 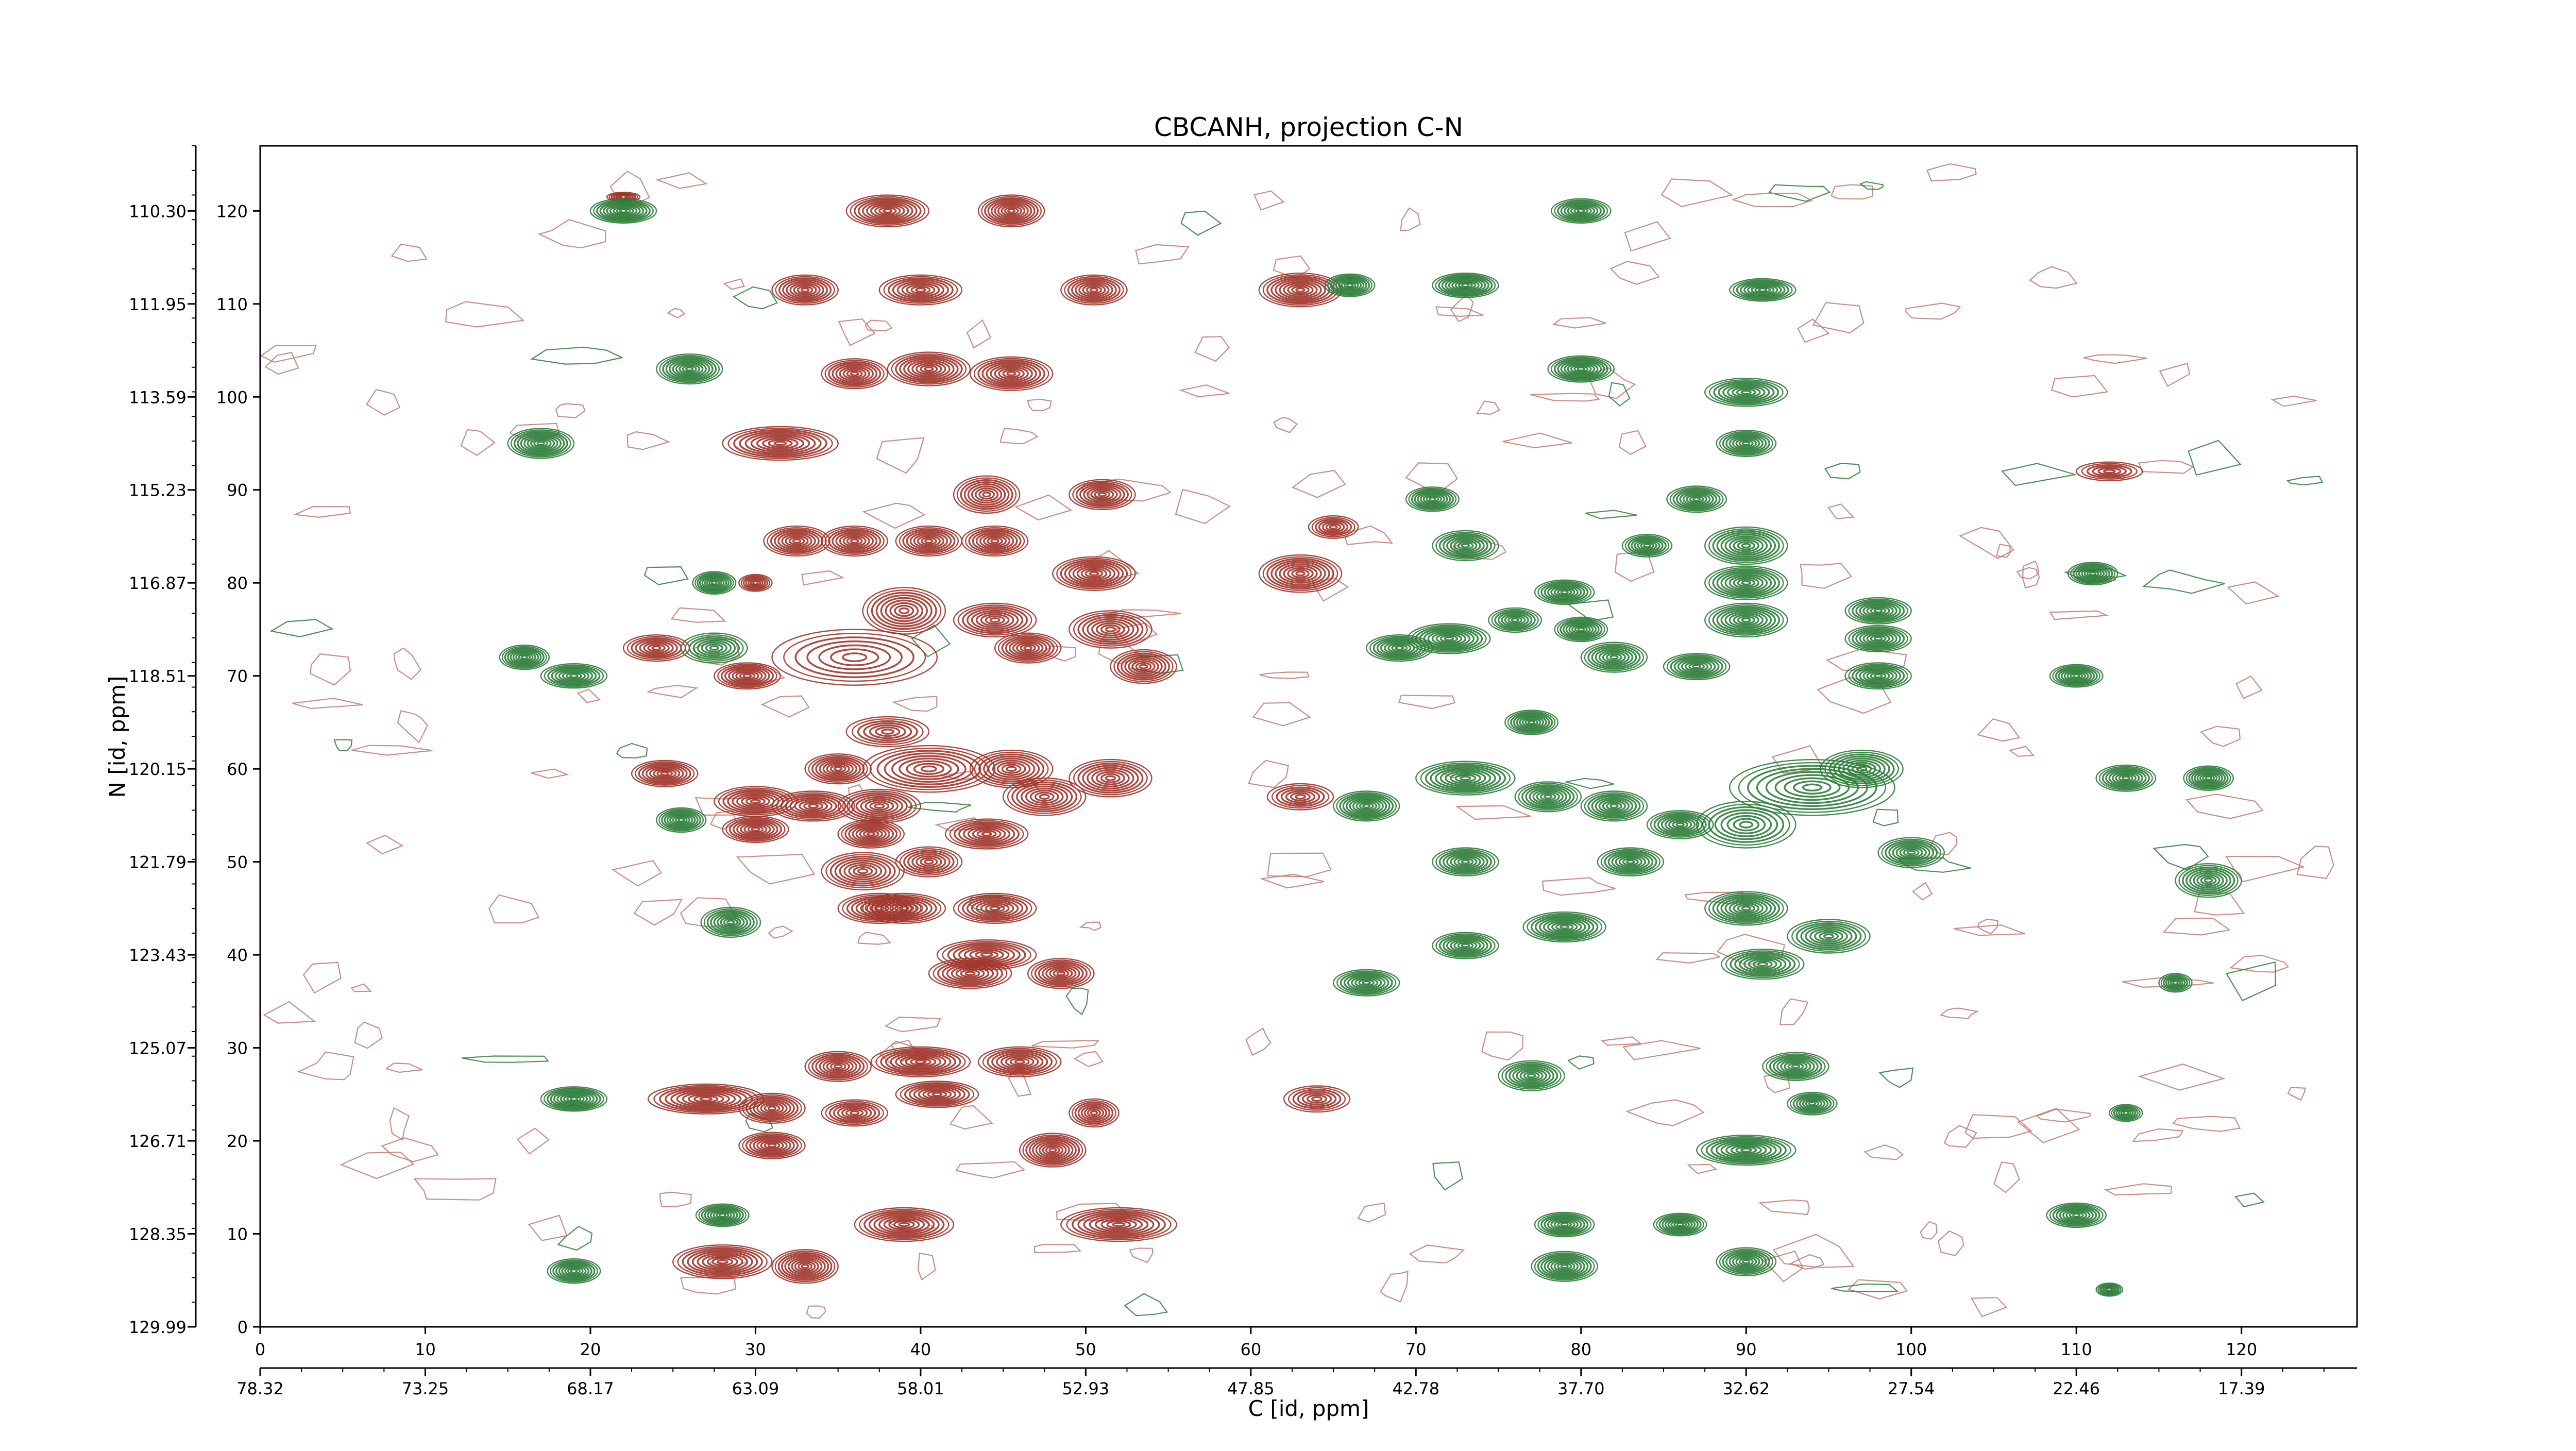 I want to click on x-index-tick-label: 90, so click(x=1746, y=1349).